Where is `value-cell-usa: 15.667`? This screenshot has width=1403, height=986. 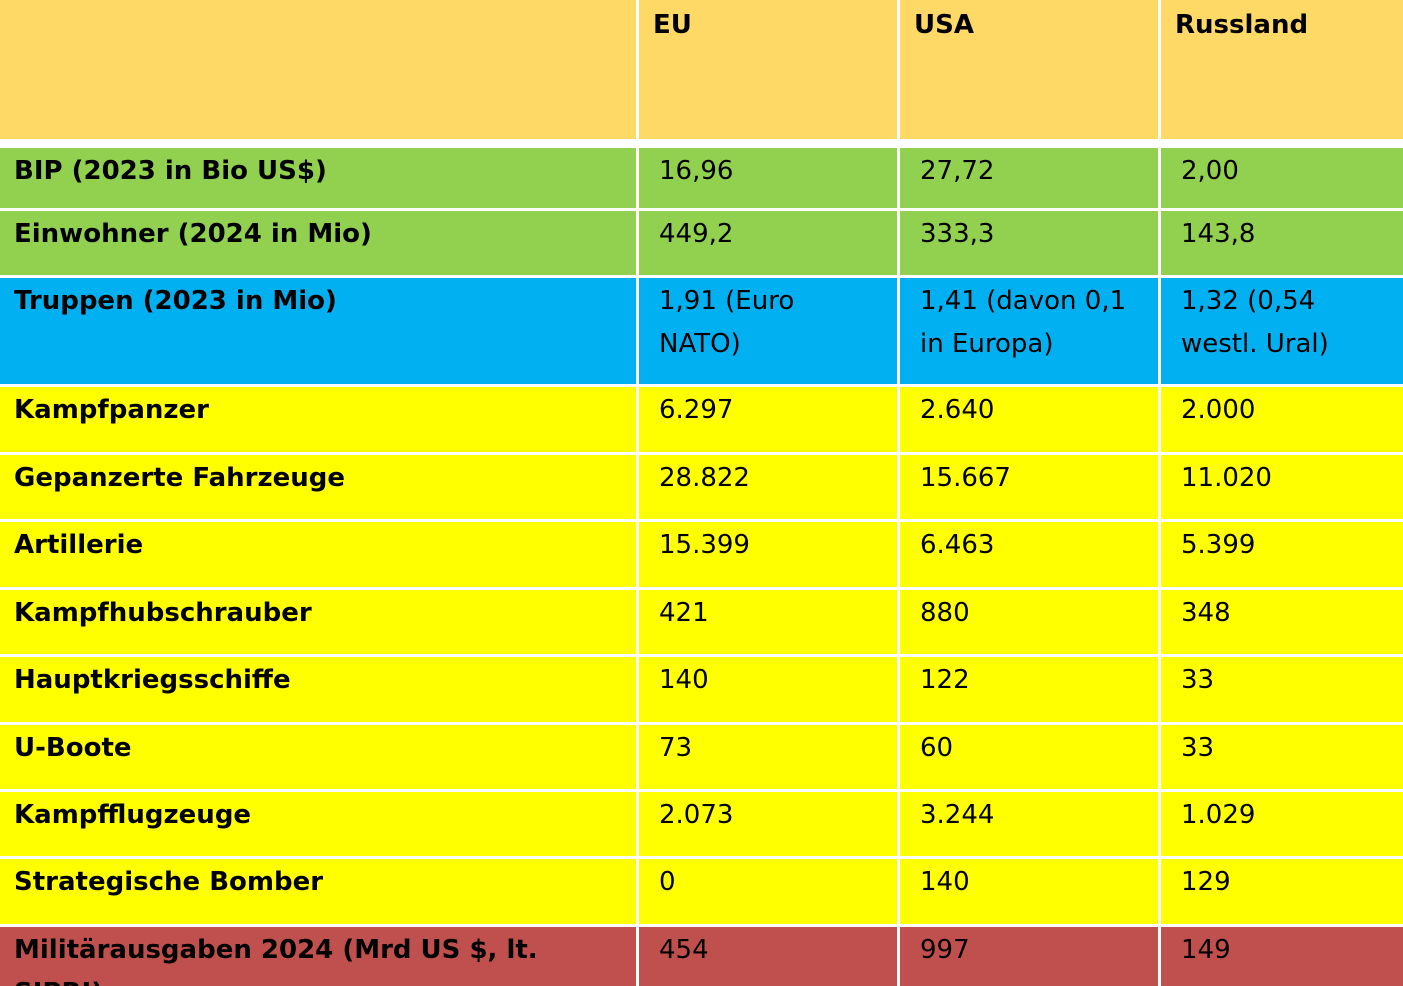
value-cell-usa: 15.667 is located at coordinates (1029, 487).